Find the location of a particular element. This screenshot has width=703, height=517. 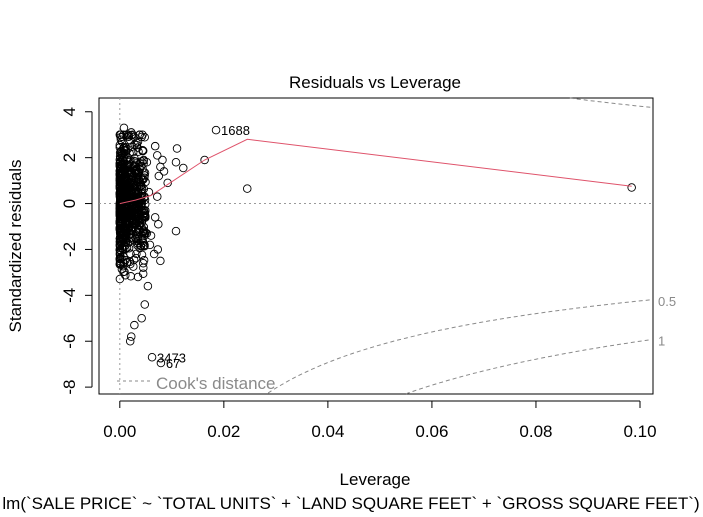

x-tick-label: 0.10 is located at coordinates (639, 431).